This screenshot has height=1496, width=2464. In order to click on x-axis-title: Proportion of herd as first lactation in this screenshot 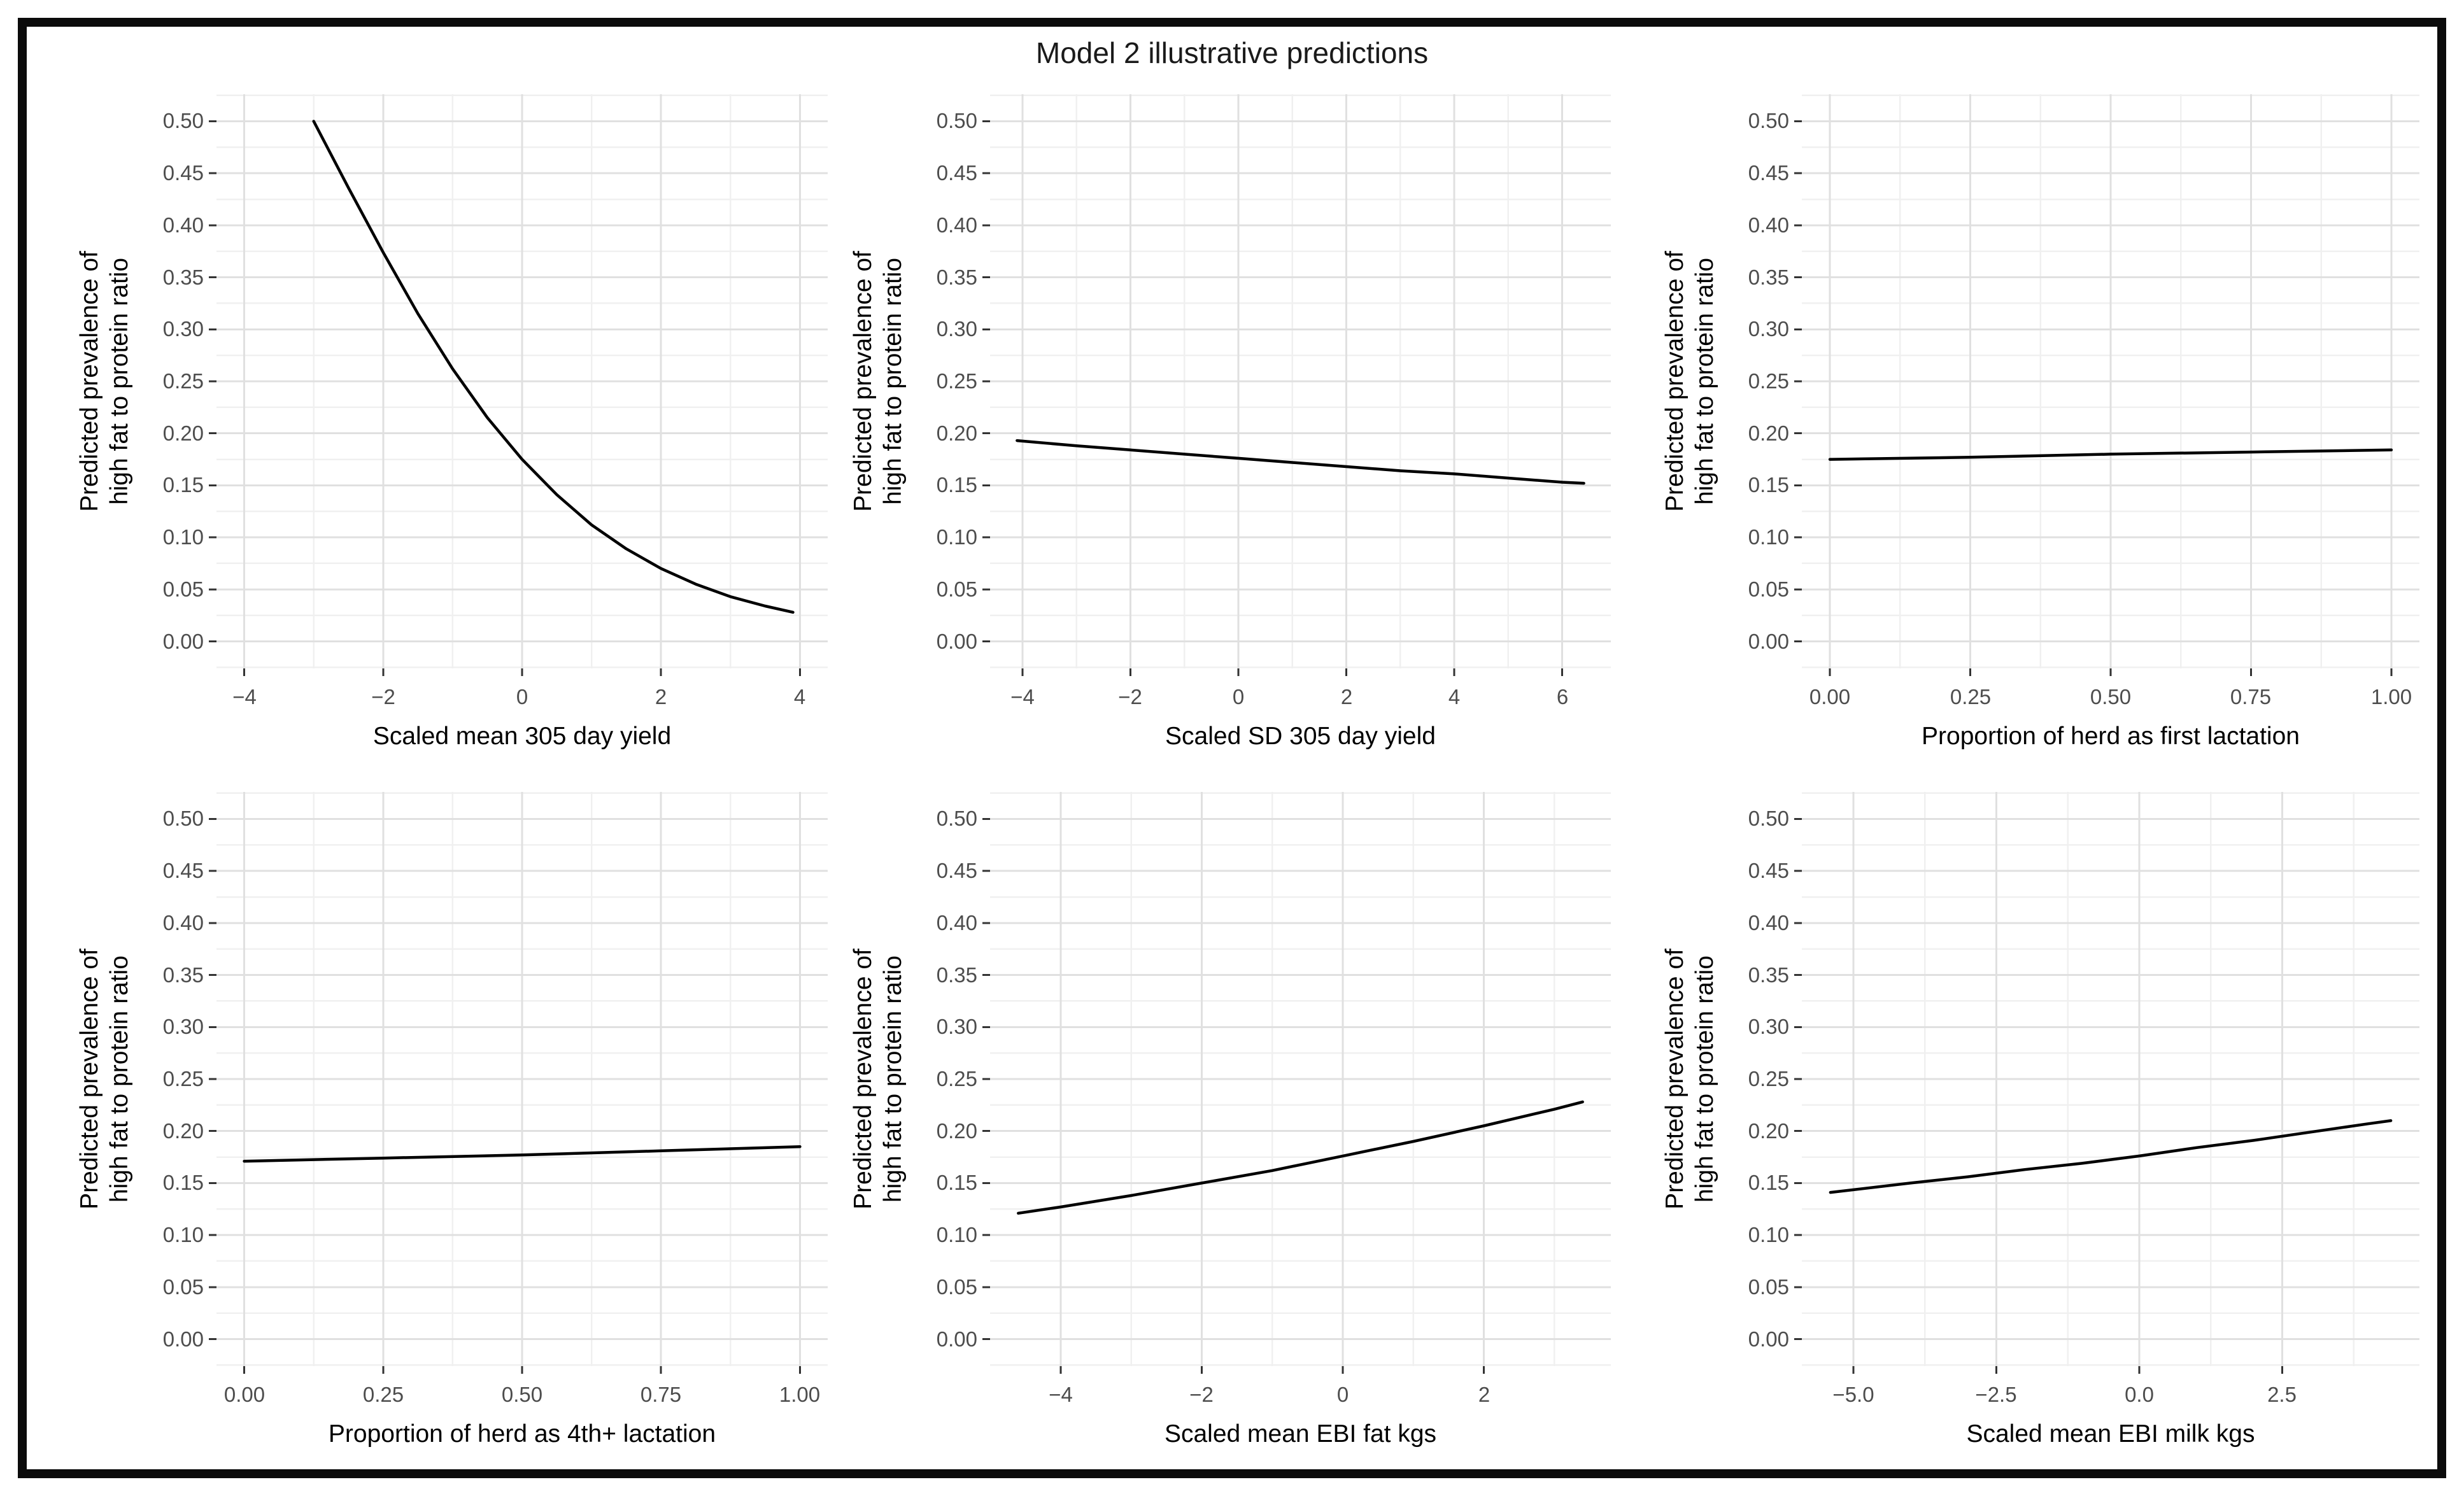, I will do `click(2111, 736)`.